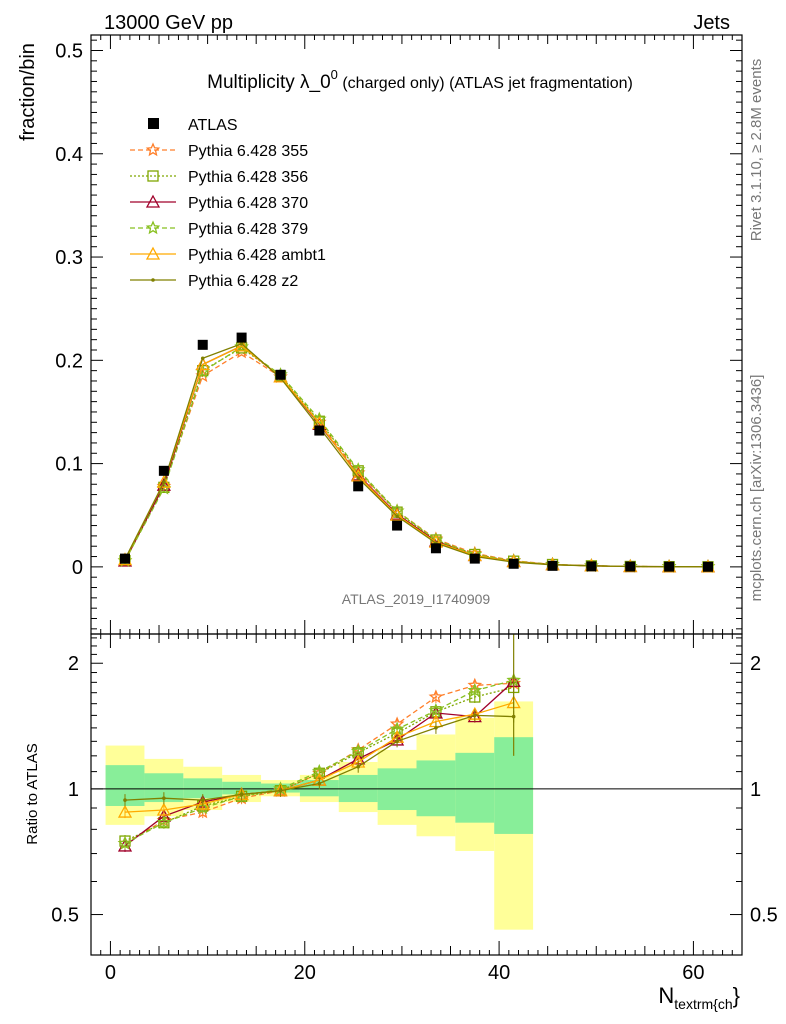  What do you see at coordinates (69, 51) in the screenshot?
I see `y-tick-label: 0.5` at bounding box center [69, 51].